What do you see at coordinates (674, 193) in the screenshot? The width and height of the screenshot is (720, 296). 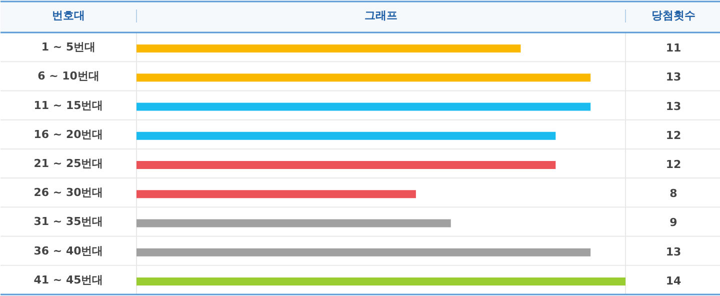 I see `data-label: 8` at bounding box center [674, 193].